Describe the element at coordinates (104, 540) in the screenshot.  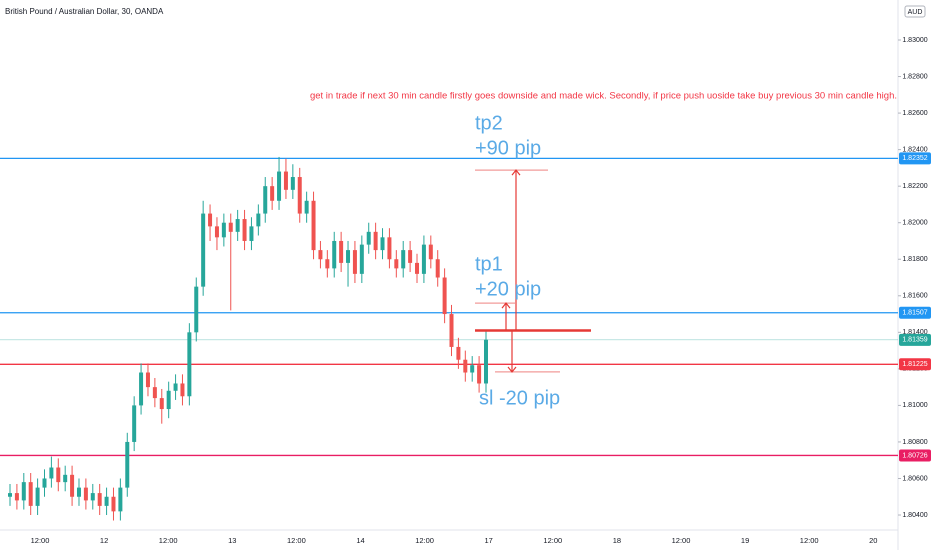
I see `x-tick-label: 12` at that location.